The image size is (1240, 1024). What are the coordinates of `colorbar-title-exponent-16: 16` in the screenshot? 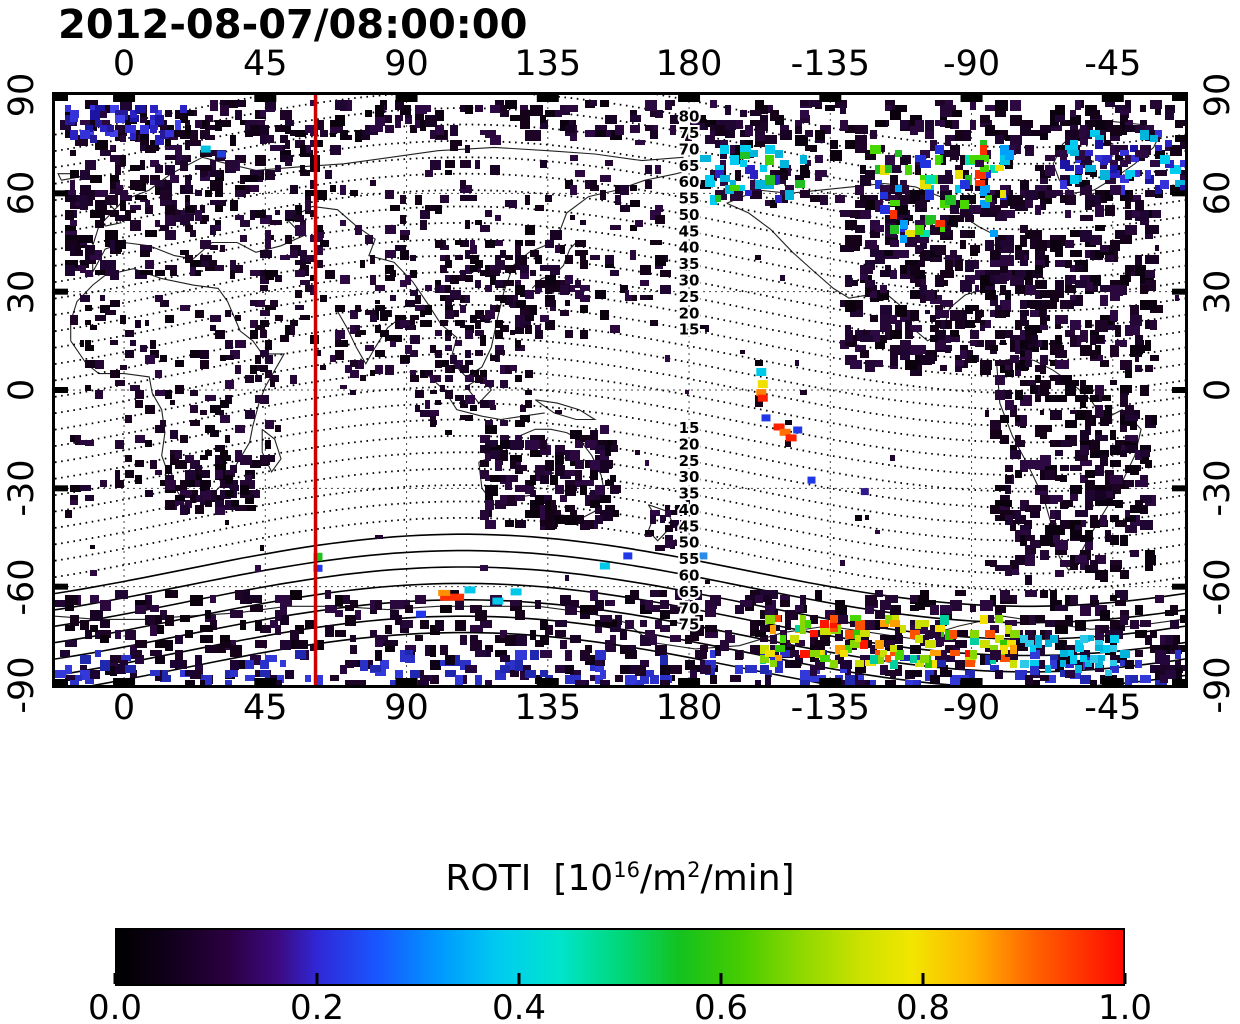 It's located at (626, 870).